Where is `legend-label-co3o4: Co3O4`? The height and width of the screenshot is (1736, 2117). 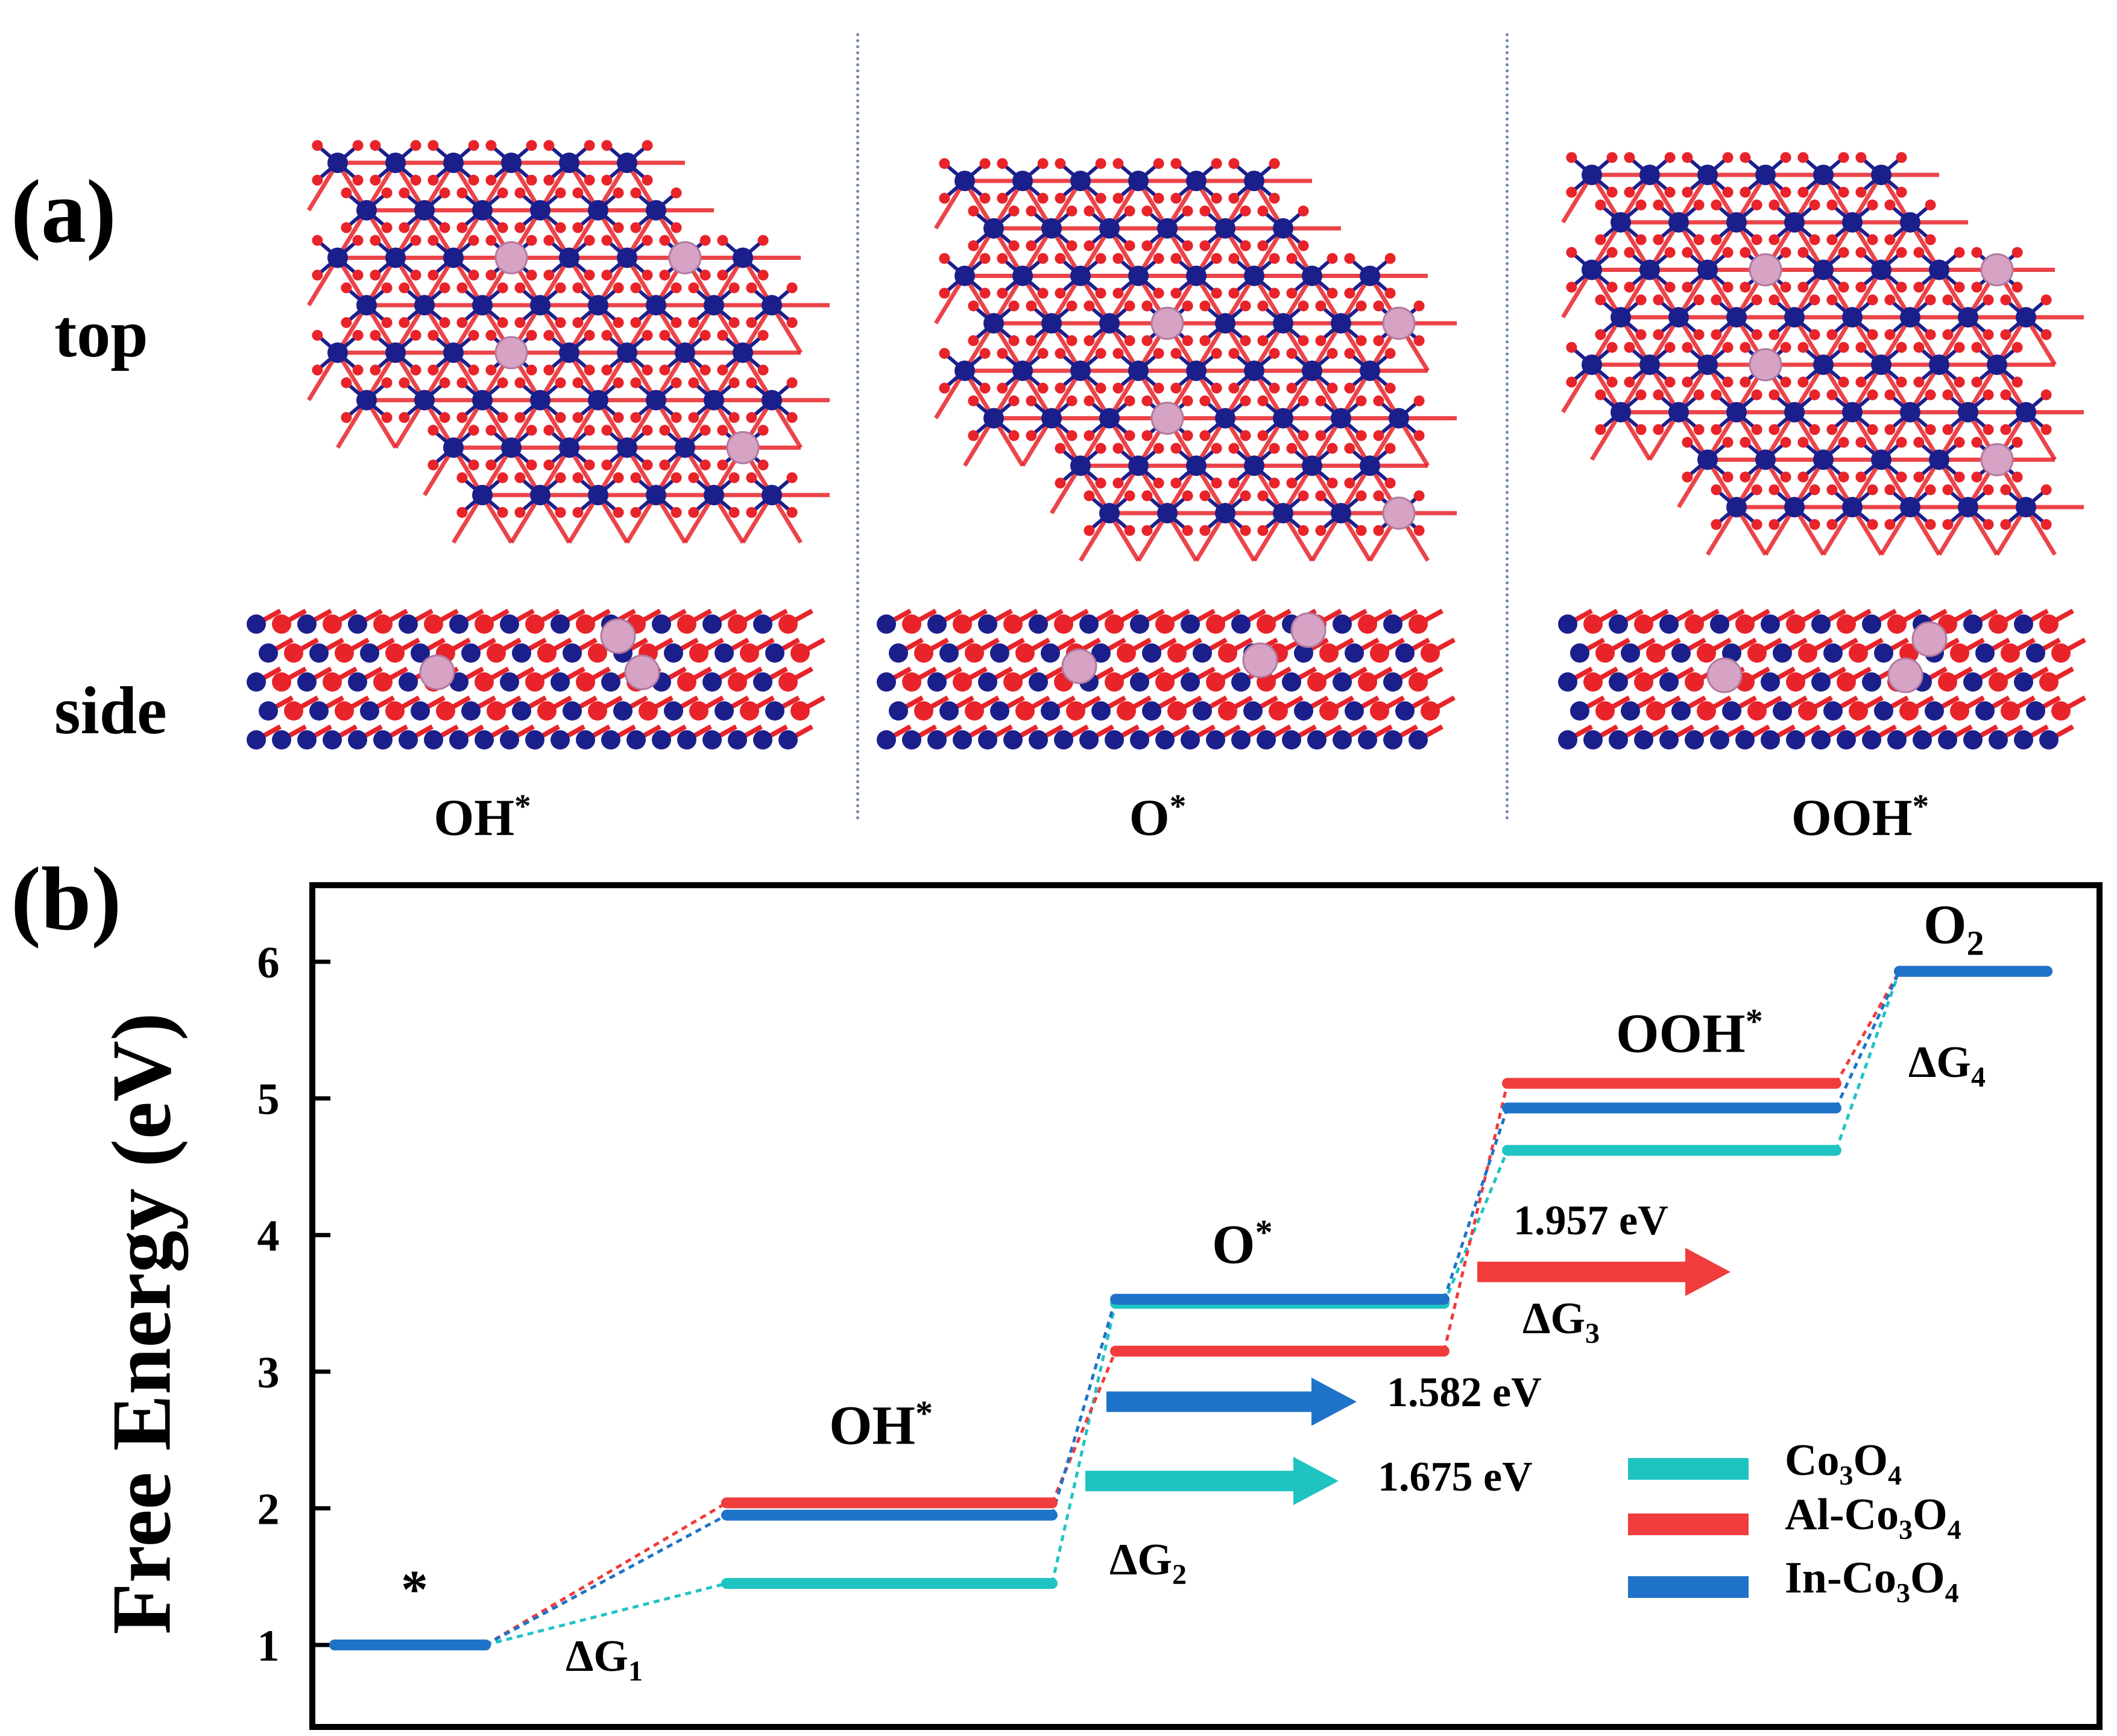 legend-label-co3o4: Co3O4 is located at coordinates (1843, 1463).